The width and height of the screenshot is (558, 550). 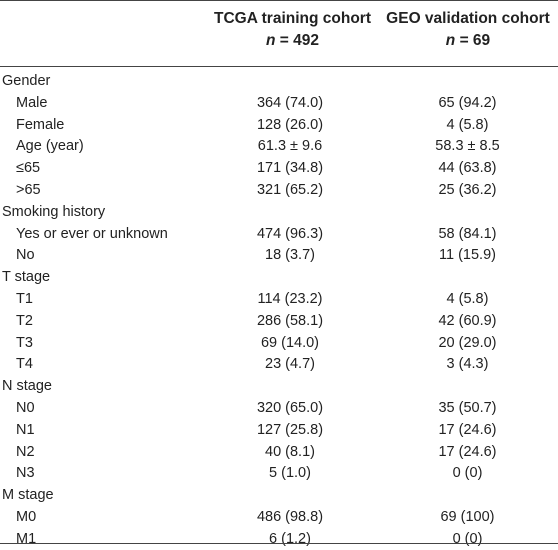 I want to click on tcga-value-cell: 320 (65.0), so click(x=290, y=408).